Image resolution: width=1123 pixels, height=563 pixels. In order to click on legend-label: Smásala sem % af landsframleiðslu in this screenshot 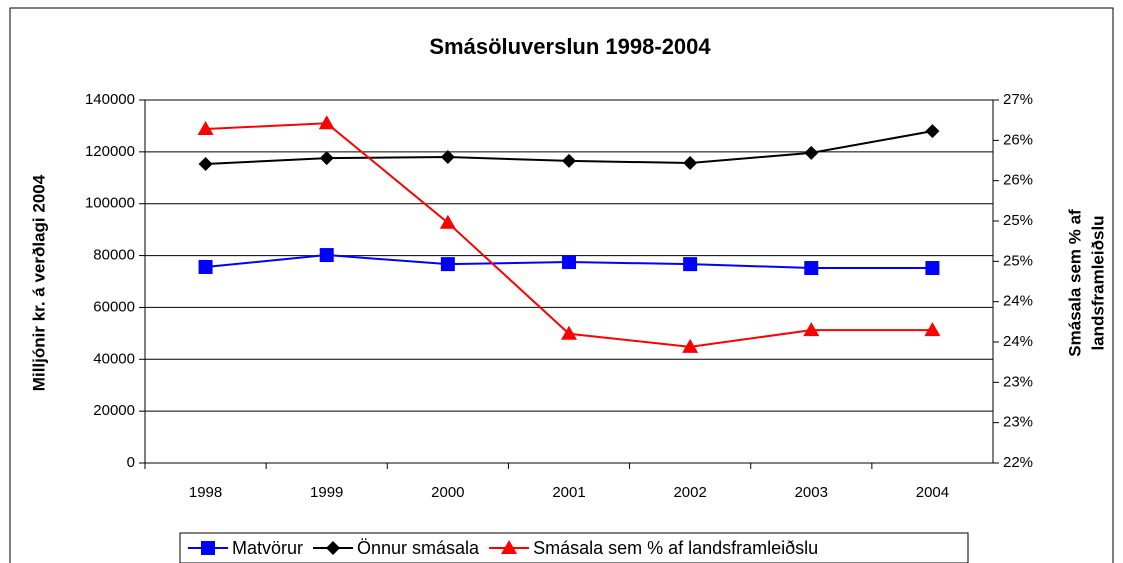, I will do `click(675, 548)`.